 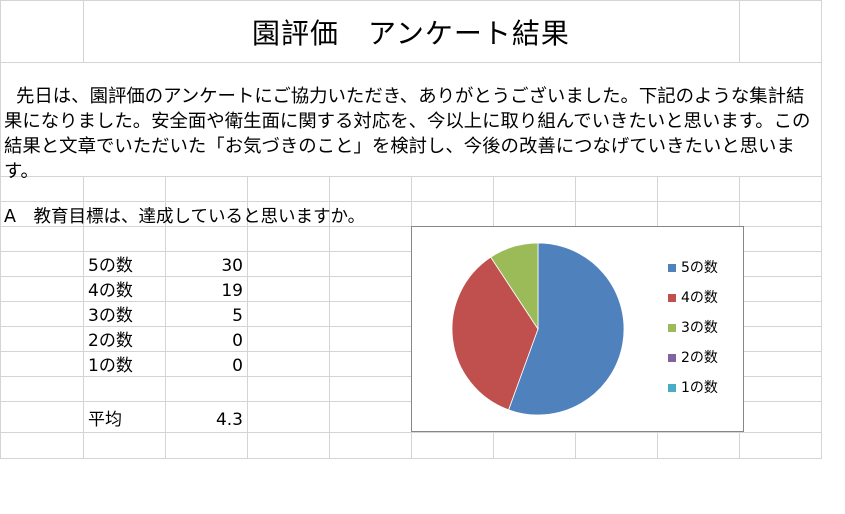 I want to click on question-a: A 教育目標は、達成していると思いますか。, so click(x=185, y=217).